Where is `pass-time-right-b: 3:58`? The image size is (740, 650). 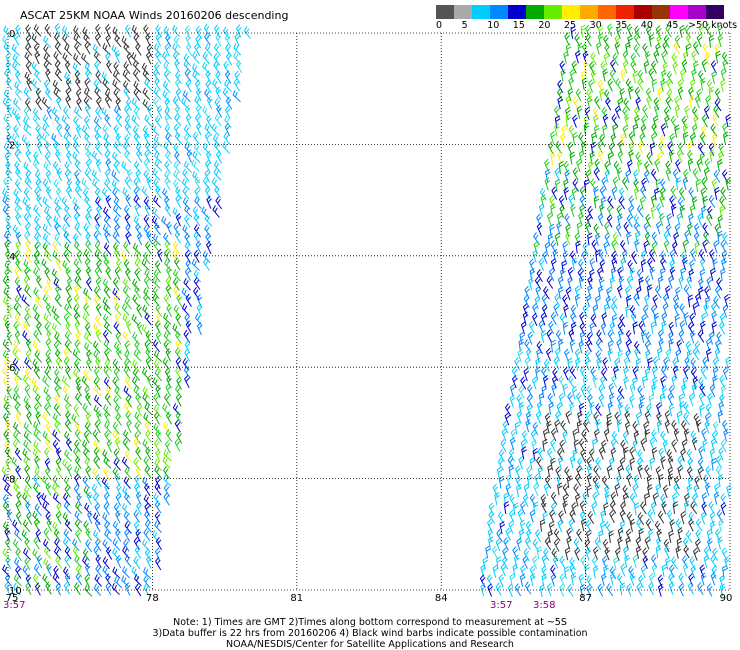
pass-time-right-b: 3:58 is located at coordinates (544, 605).